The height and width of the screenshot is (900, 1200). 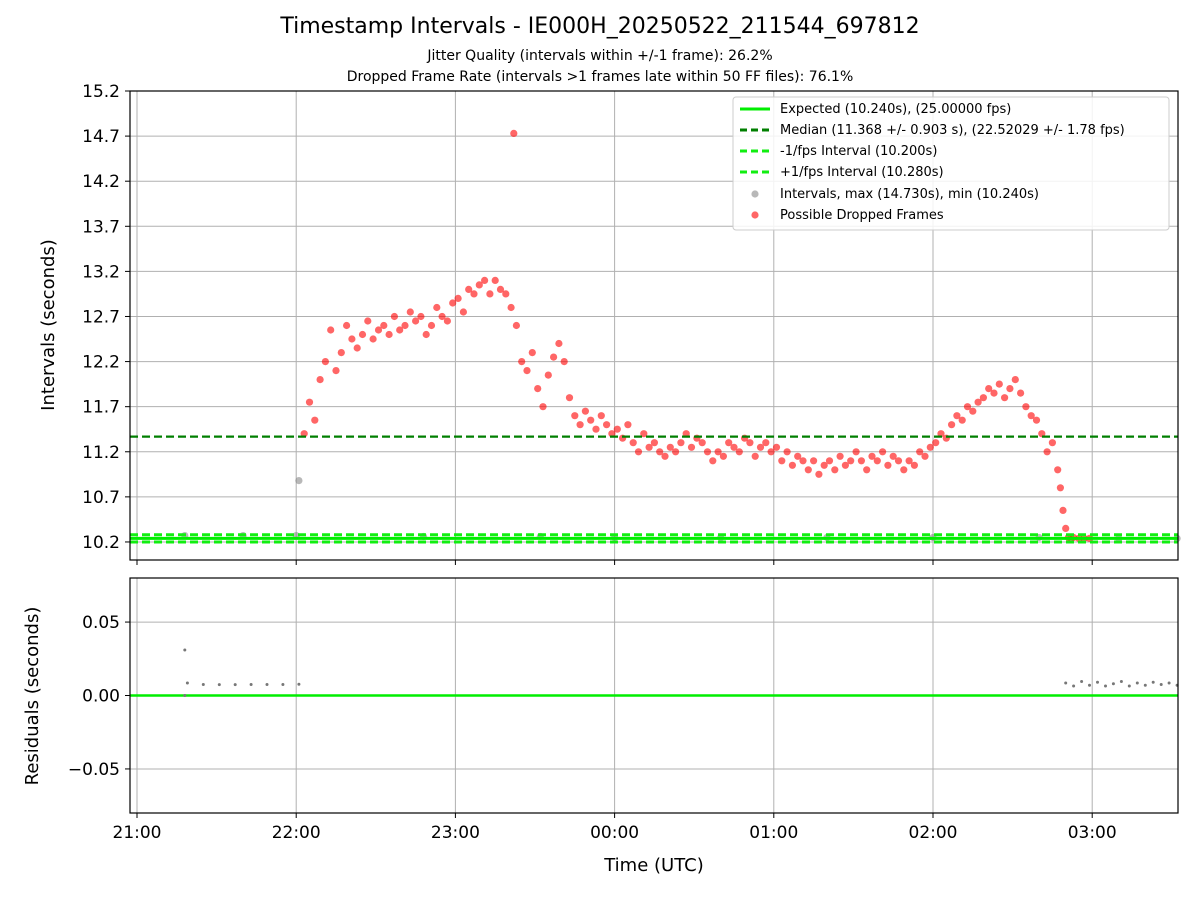 I want to click on bottom-y-tick-label: −0.05, so click(x=94, y=770).